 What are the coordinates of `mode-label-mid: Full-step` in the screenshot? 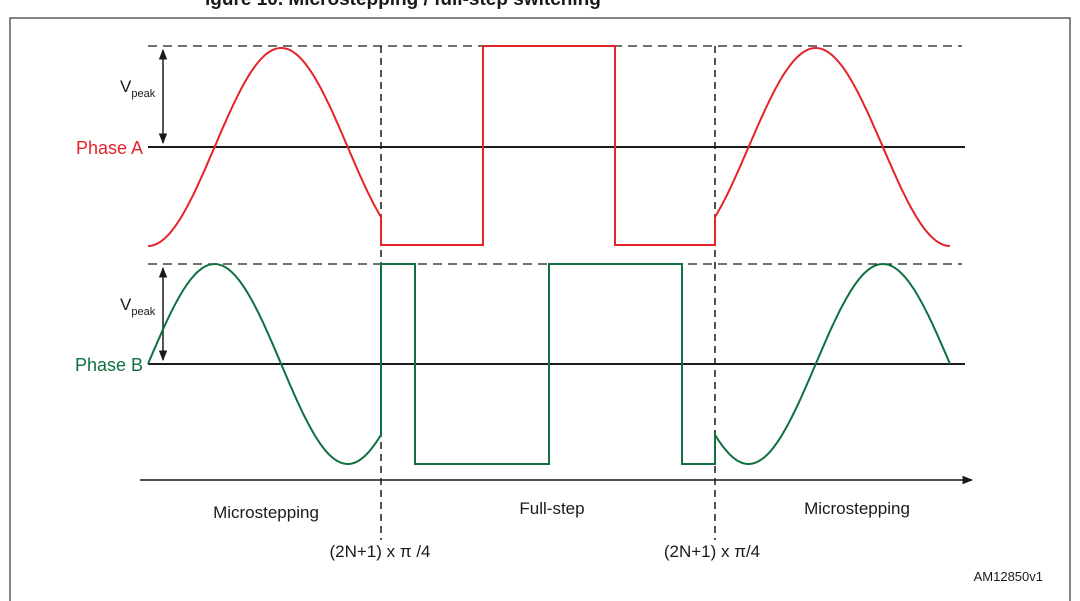 It's located at (551, 508).